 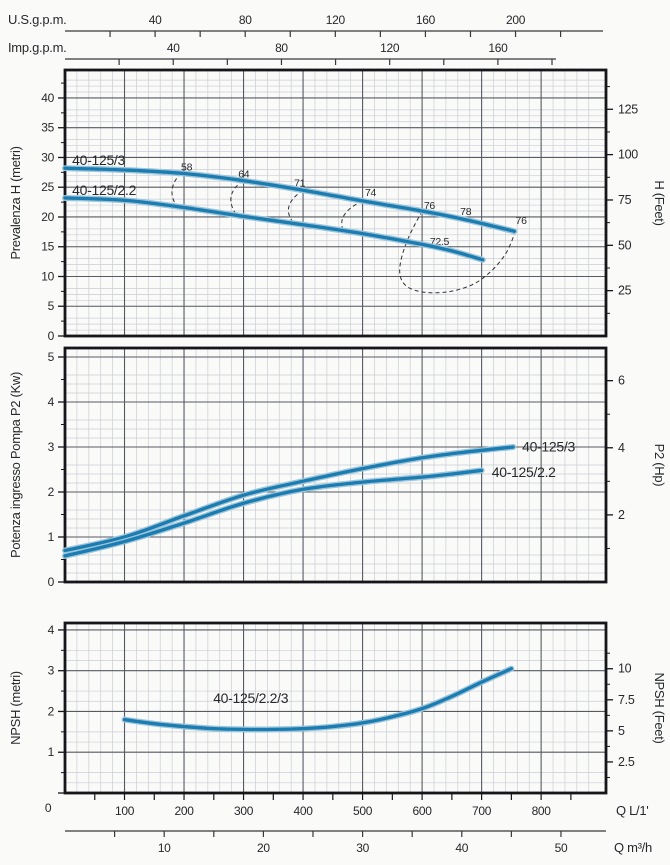 I want to click on axis-unit-label: Imp.g.p.m., so click(x=37, y=47).